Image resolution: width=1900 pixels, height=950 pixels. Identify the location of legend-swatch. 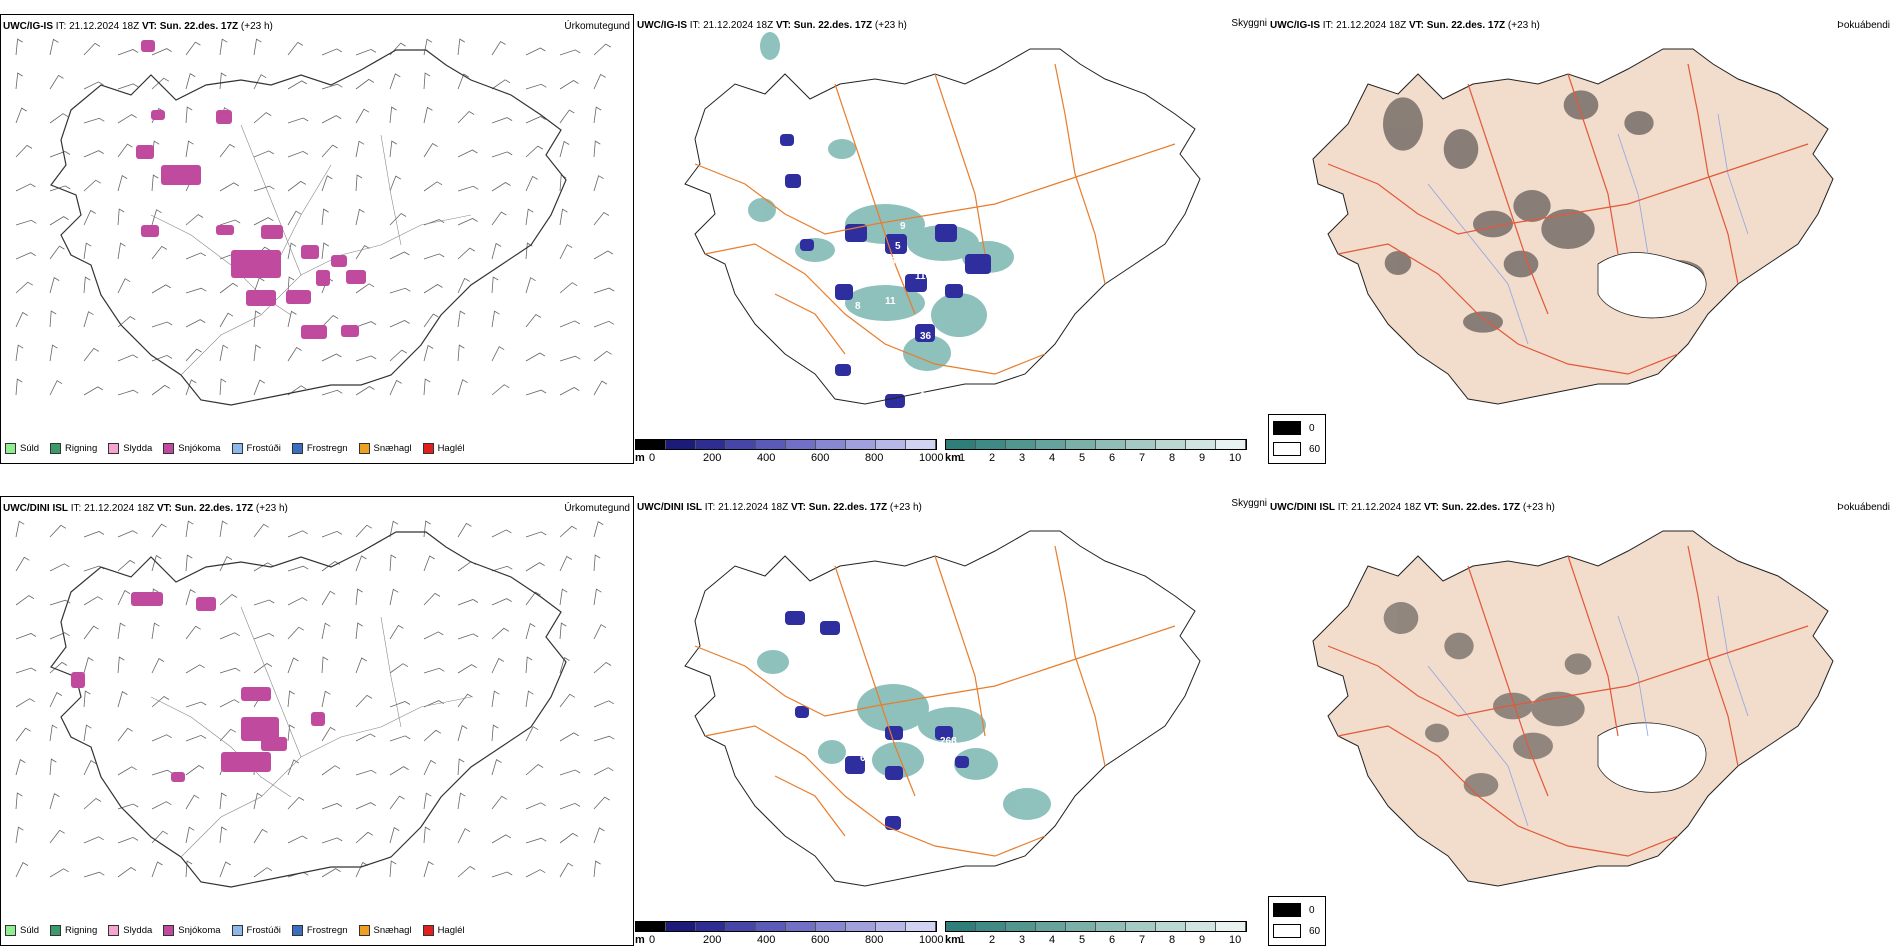
(237, 930).